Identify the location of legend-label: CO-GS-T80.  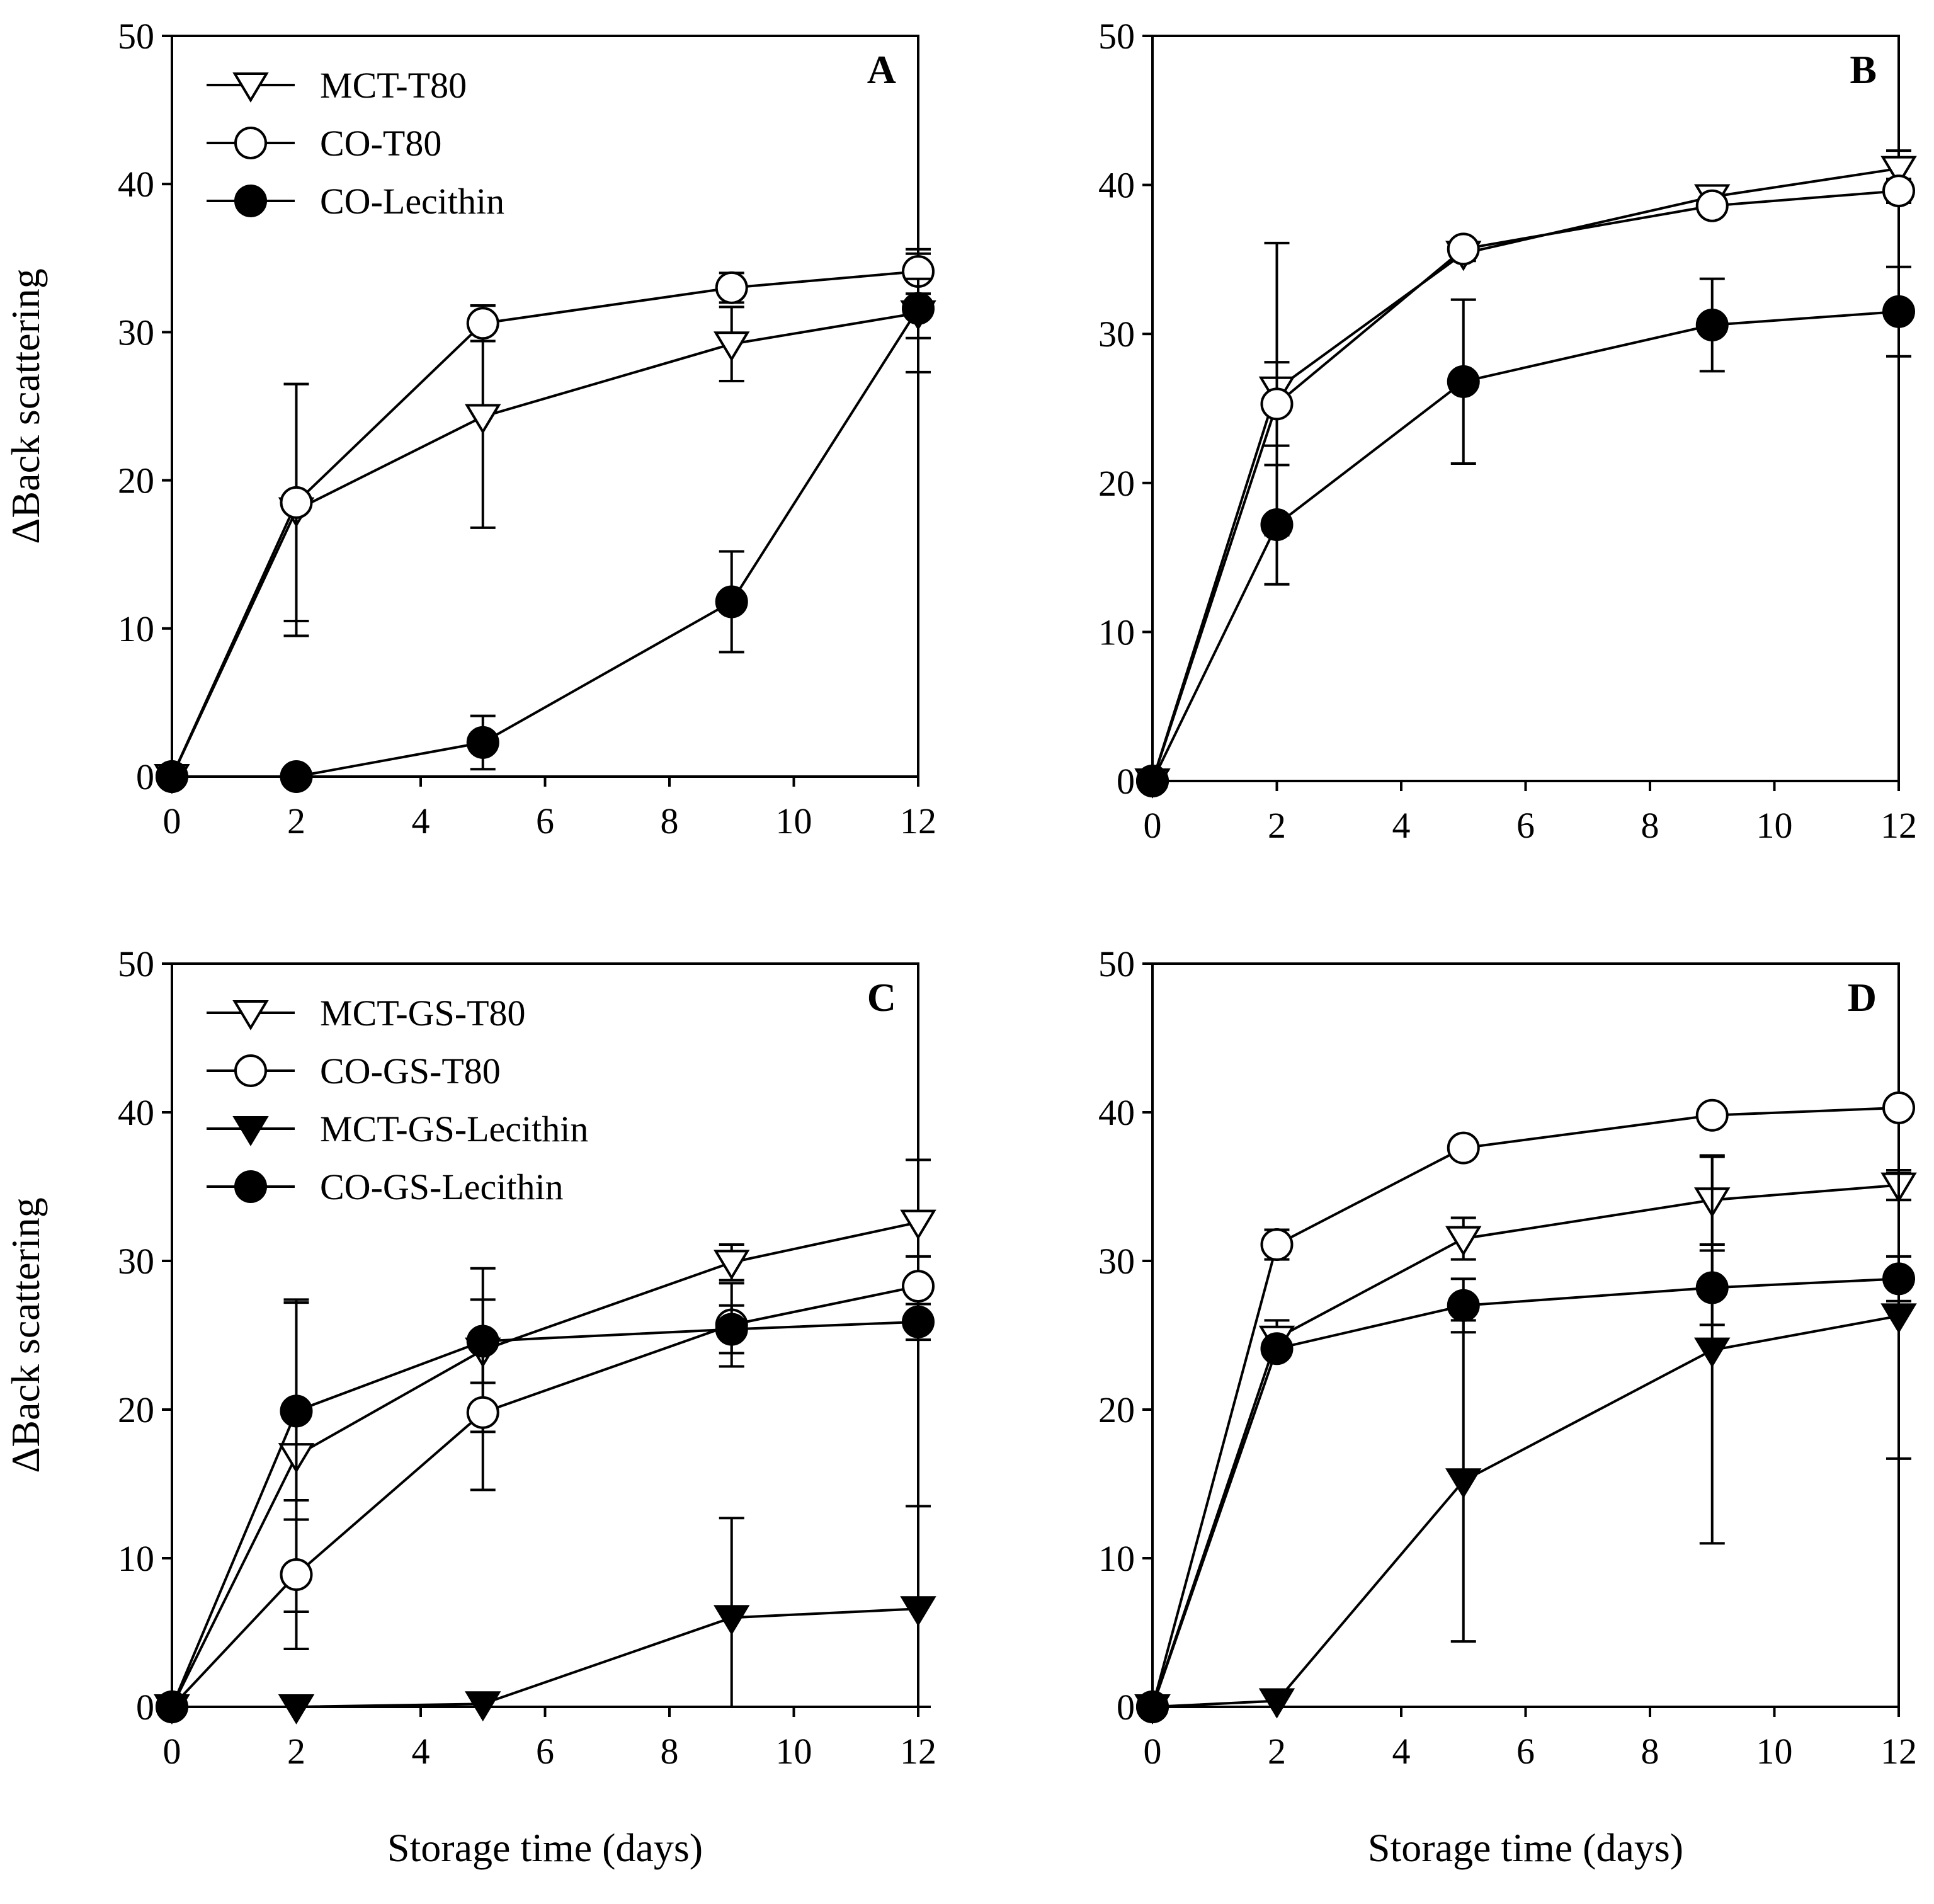
(410, 1071).